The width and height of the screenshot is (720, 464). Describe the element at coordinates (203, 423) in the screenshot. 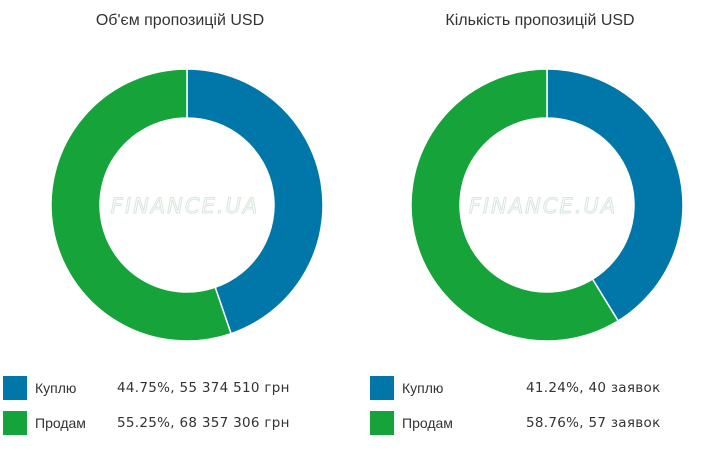

I see `legend-value-sell: 55.25%, 68 357 306 грн` at that location.